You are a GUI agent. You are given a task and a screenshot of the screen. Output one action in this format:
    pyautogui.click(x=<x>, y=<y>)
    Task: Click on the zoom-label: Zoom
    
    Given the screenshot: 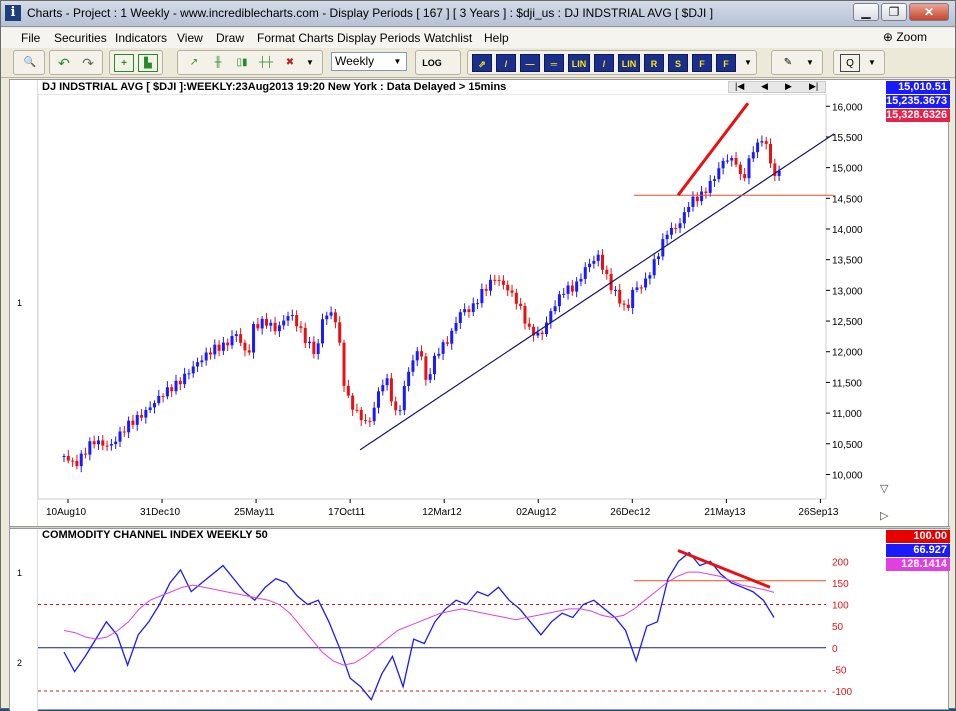 What is the action you would take?
    pyautogui.click(x=911, y=37)
    